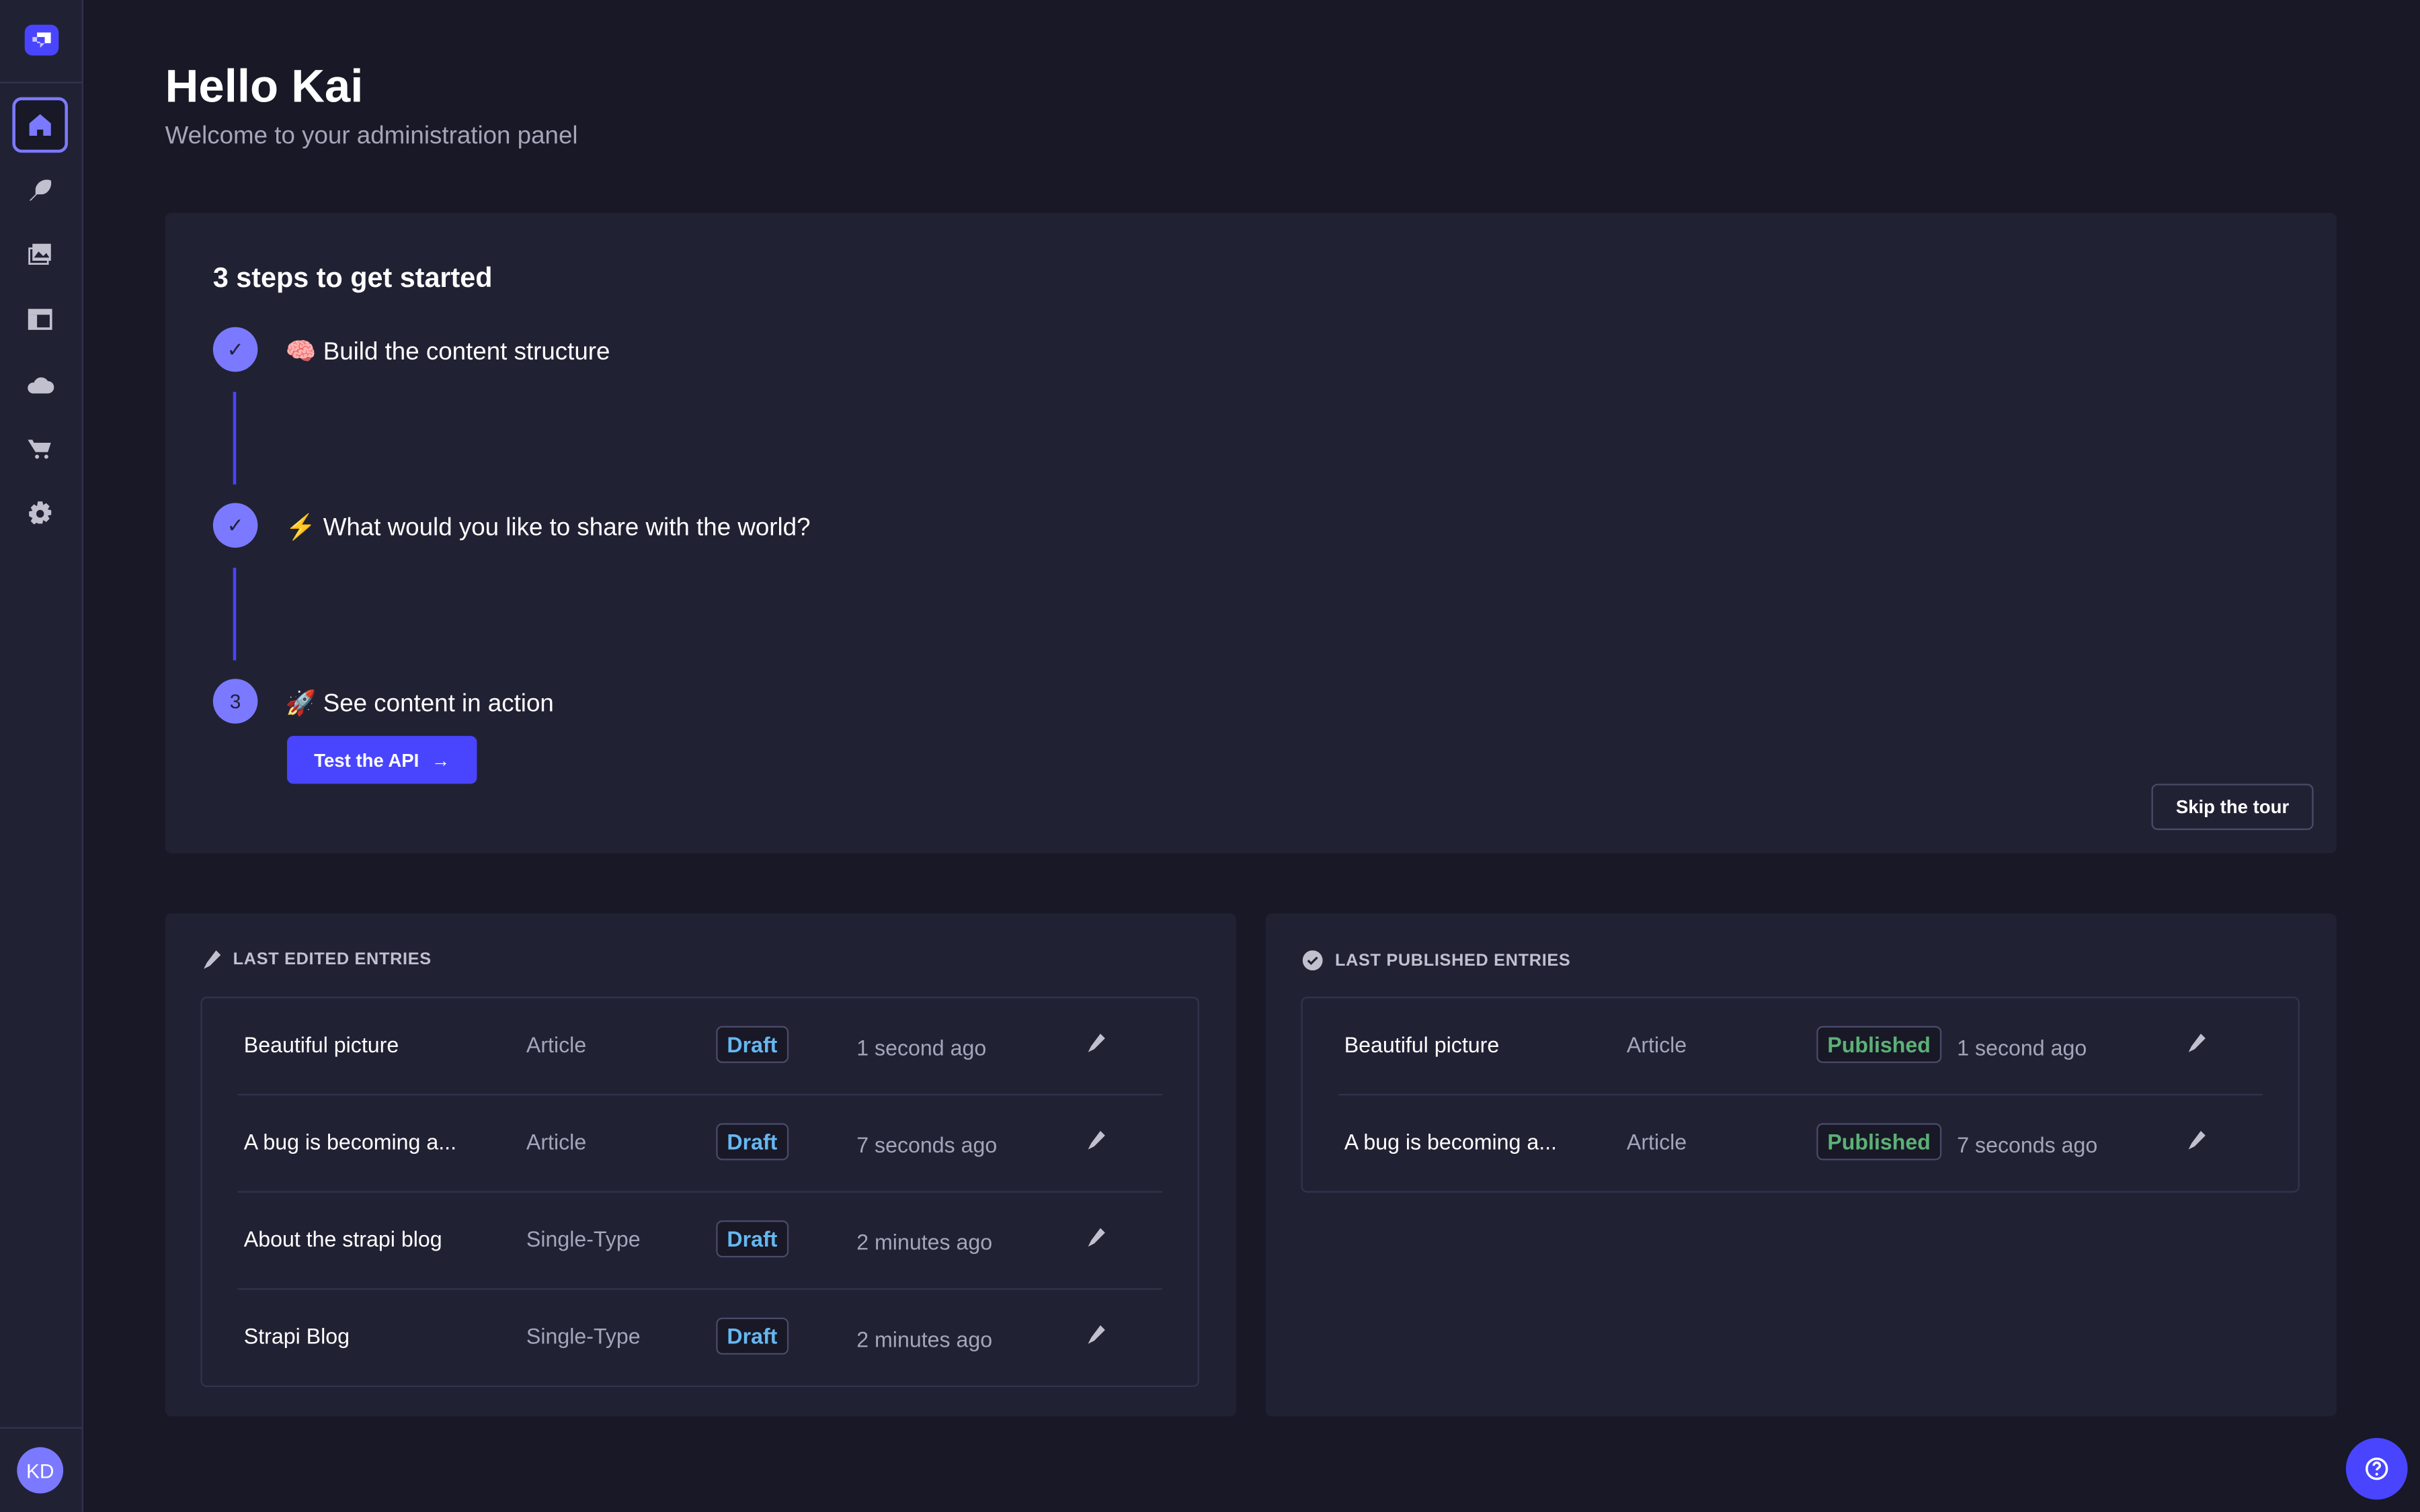 This screenshot has width=2420, height=1512. Describe the element at coordinates (352, 278) in the screenshot. I see `steps-title: 3 steps to get started` at that location.